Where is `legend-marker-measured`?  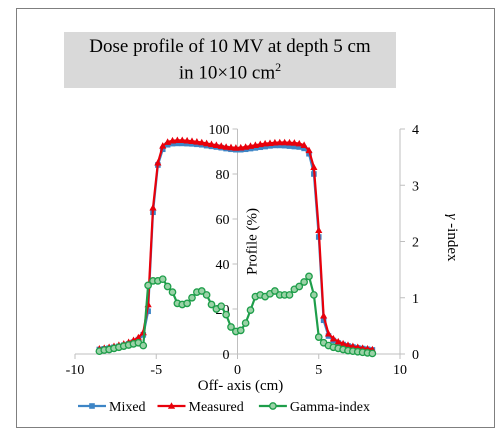
legend-marker-measured is located at coordinates (171, 405).